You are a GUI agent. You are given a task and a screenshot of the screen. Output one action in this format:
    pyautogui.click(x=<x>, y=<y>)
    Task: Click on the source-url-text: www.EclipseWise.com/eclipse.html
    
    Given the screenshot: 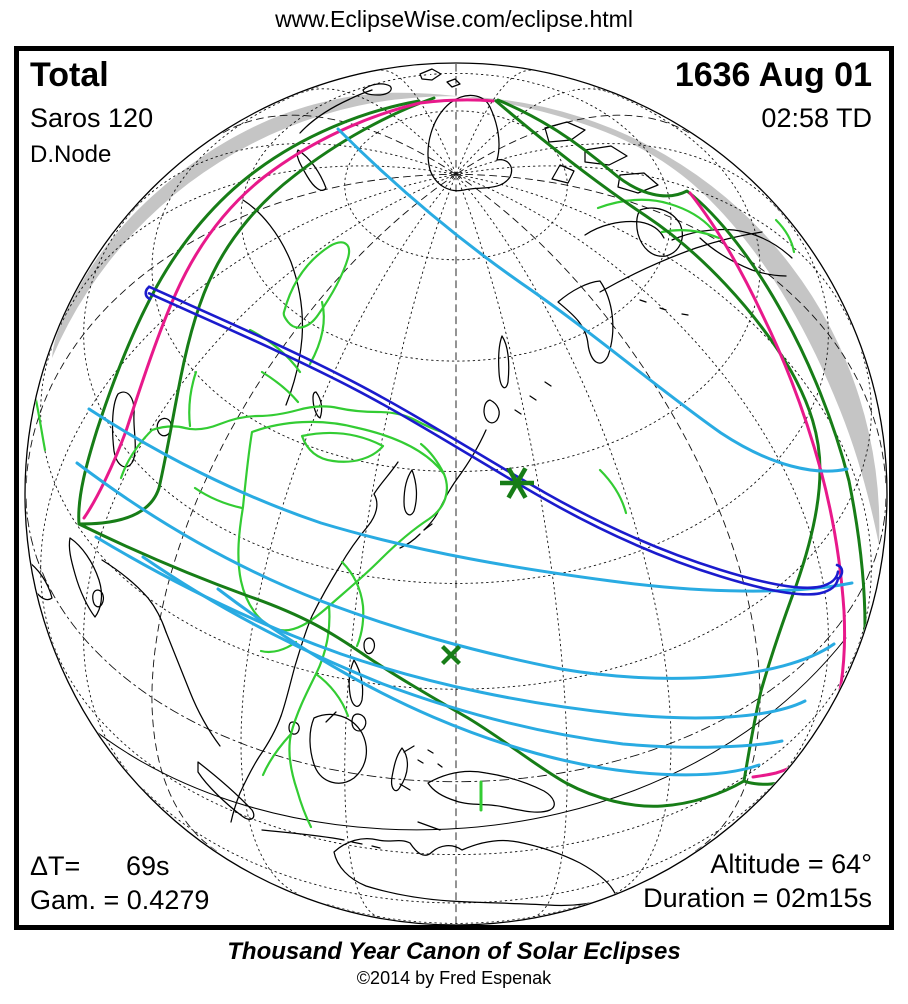 What is the action you would take?
    pyautogui.click(x=454, y=19)
    